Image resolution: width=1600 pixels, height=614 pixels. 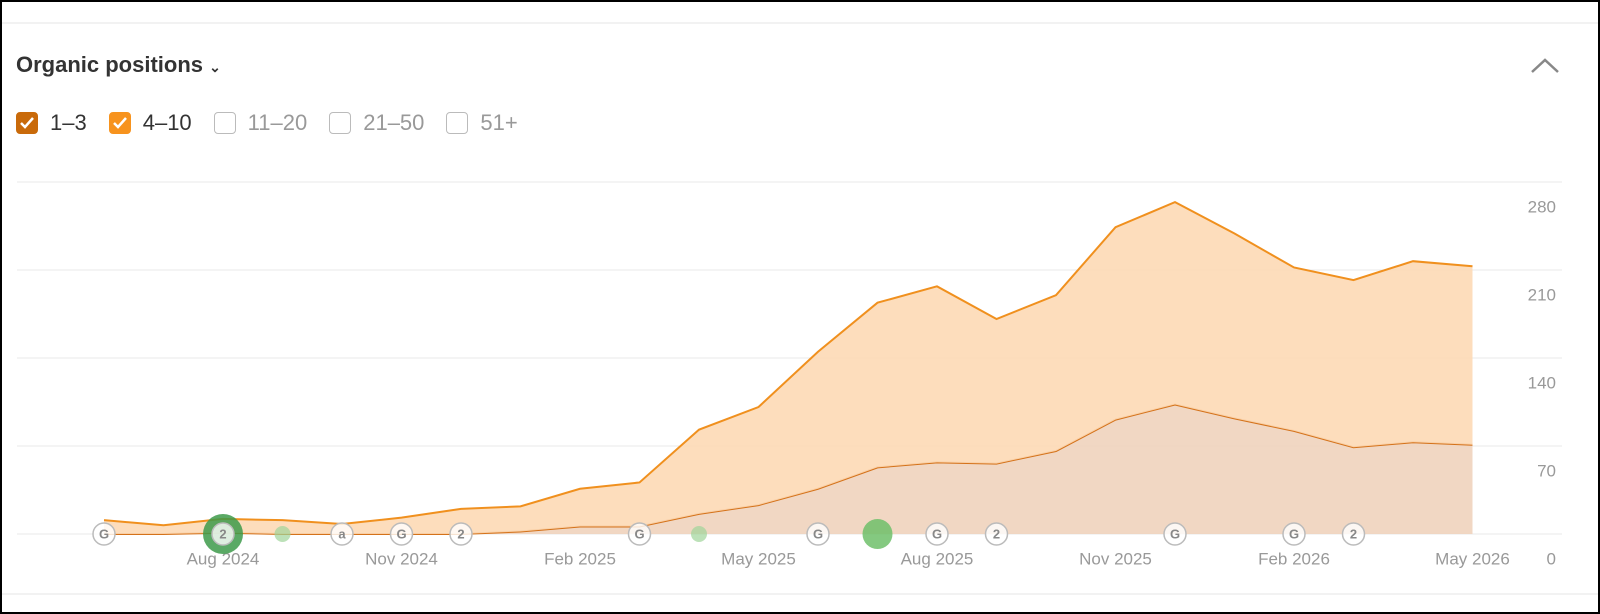 I want to click on collapse-icon, so click(x=1545, y=65).